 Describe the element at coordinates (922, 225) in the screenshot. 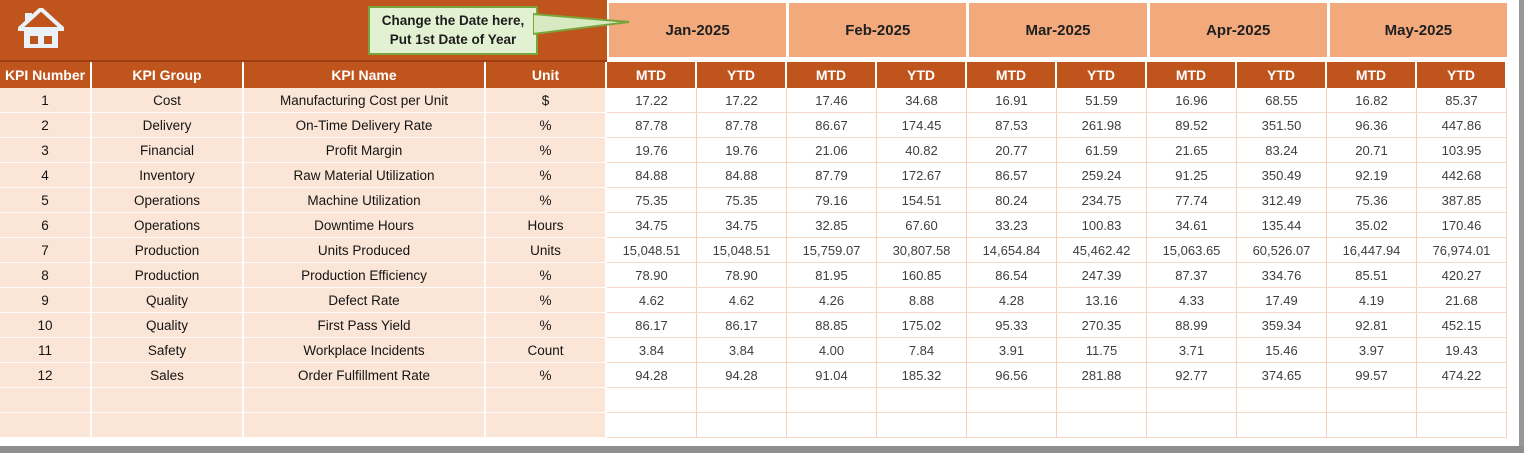

I see `kpi-value-cell: 67.60` at that location.